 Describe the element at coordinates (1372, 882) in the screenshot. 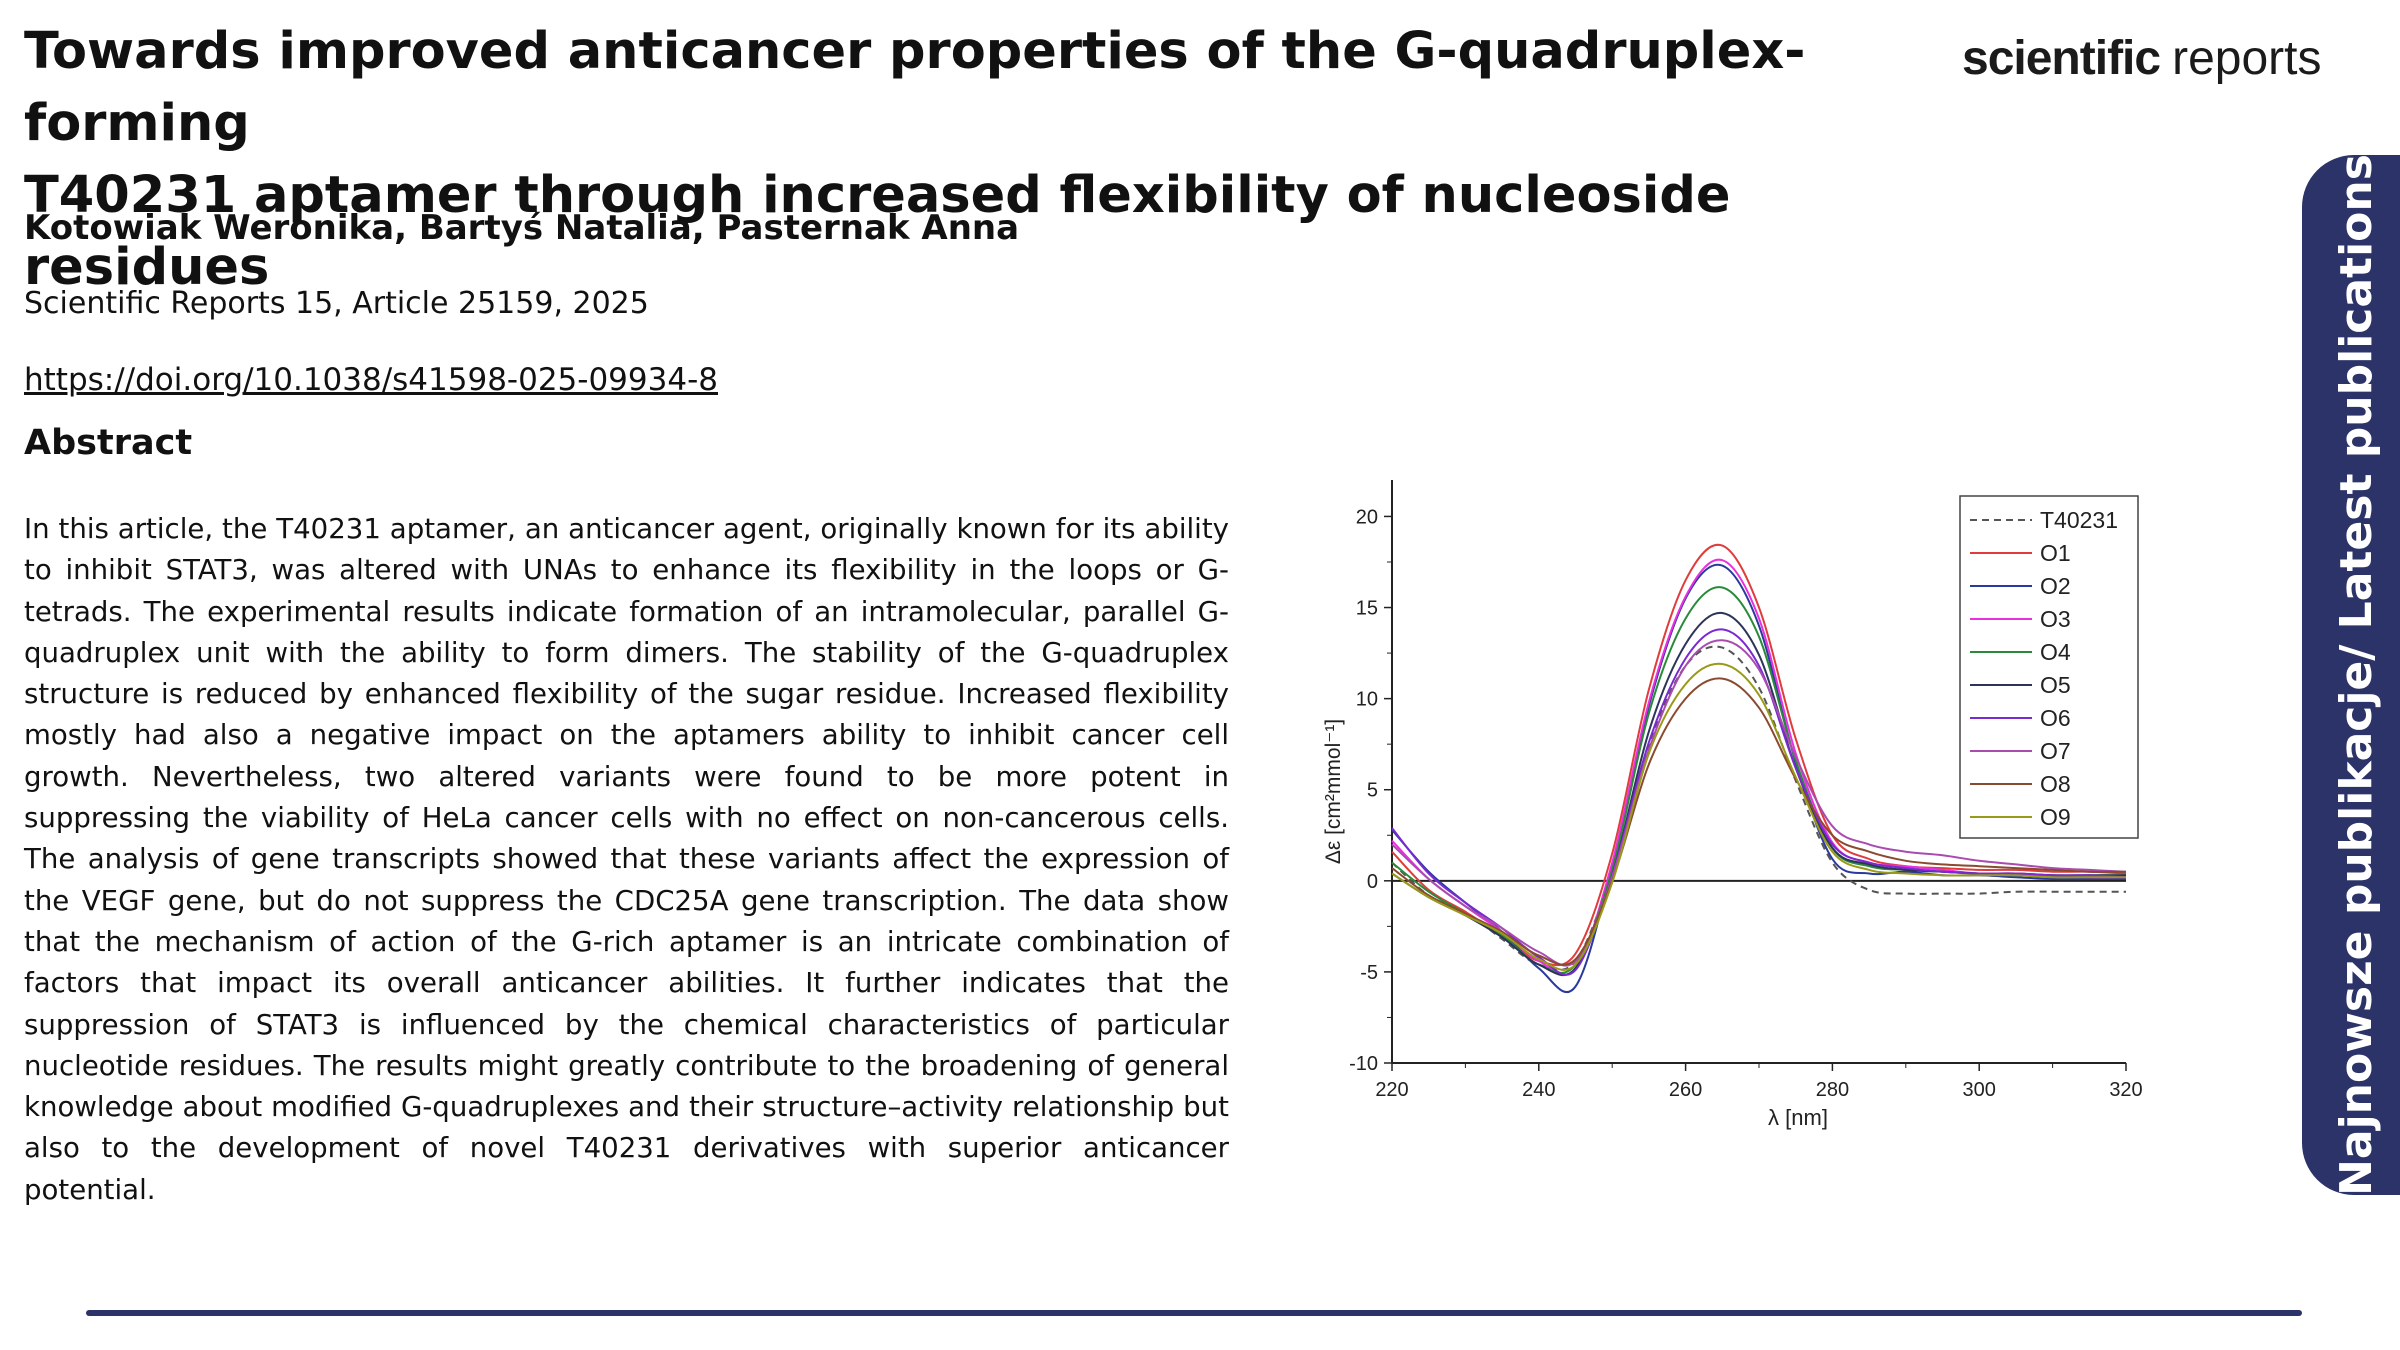

I see `y-tick-label: 0` at that location.